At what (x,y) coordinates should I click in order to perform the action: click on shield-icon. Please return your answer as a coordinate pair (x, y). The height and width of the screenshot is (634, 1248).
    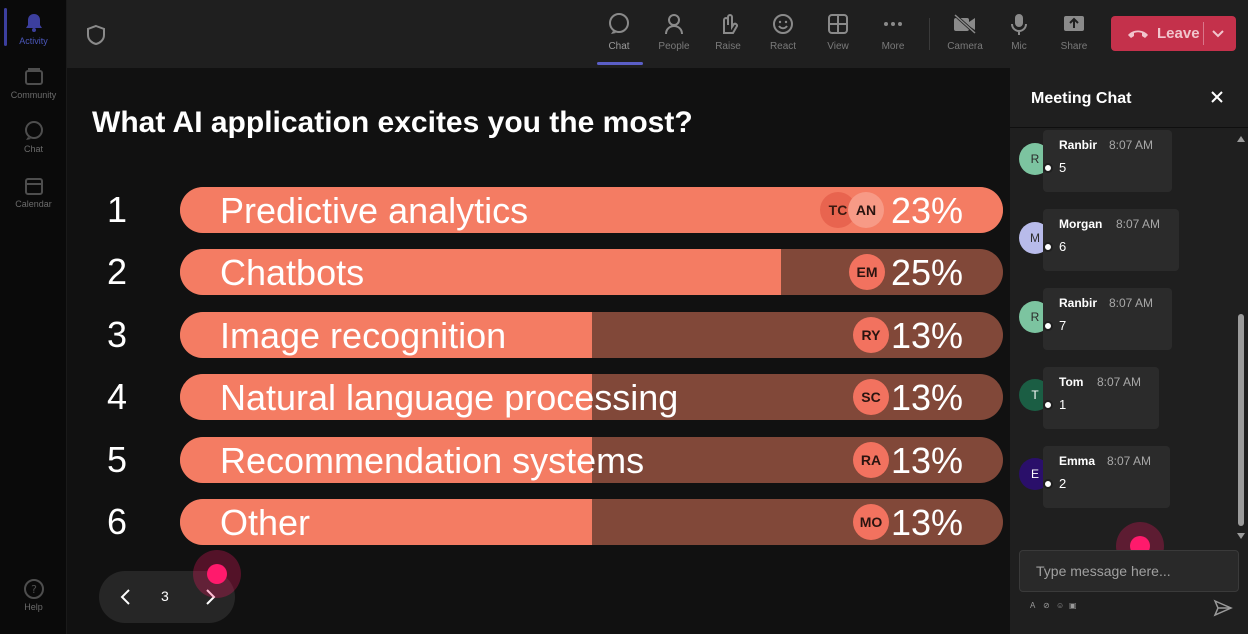
    Looking at the image, I should click on (96, 35).